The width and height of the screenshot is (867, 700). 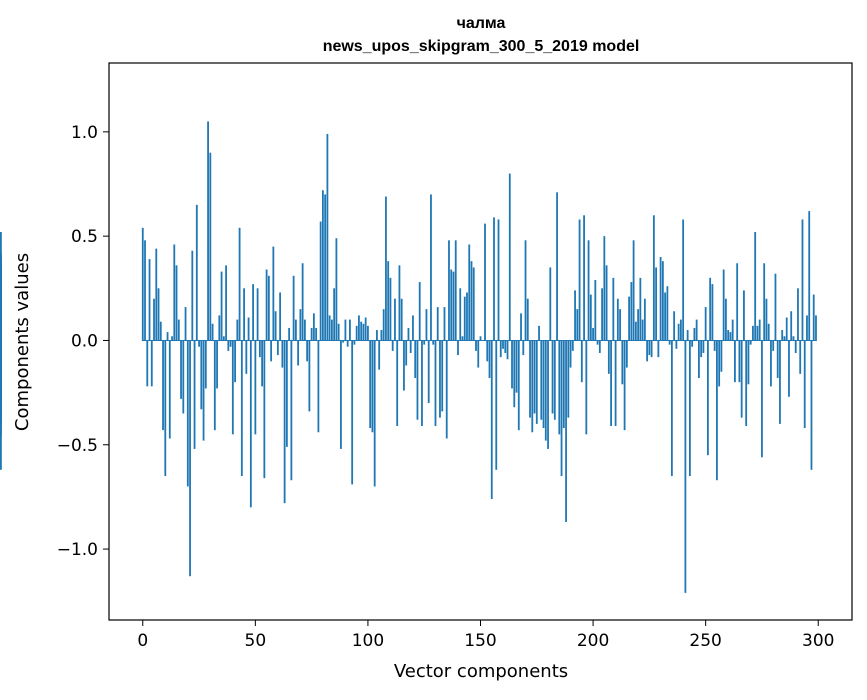 I want to click on y-axis-label: Components values, so click(x=22, y=342).